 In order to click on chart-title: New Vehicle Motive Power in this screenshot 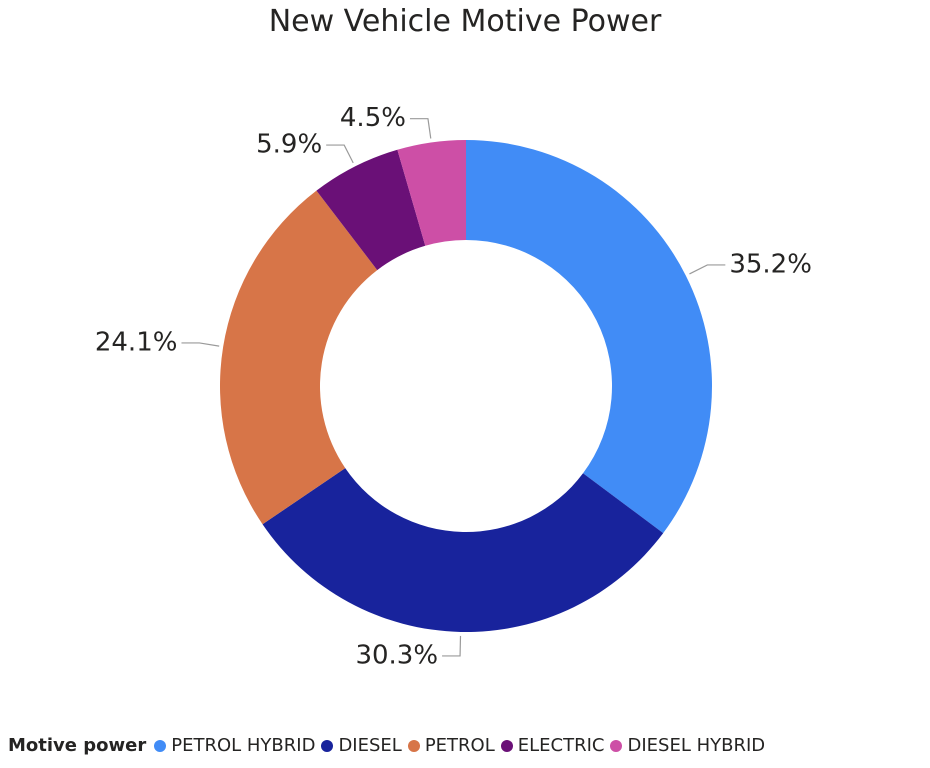, I will do `click(465, 21)`.